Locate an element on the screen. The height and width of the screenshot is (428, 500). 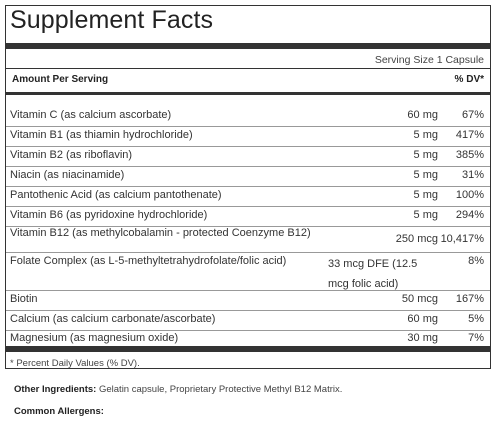
nutrient-dv: 167% is located at coordinates (469, 299).